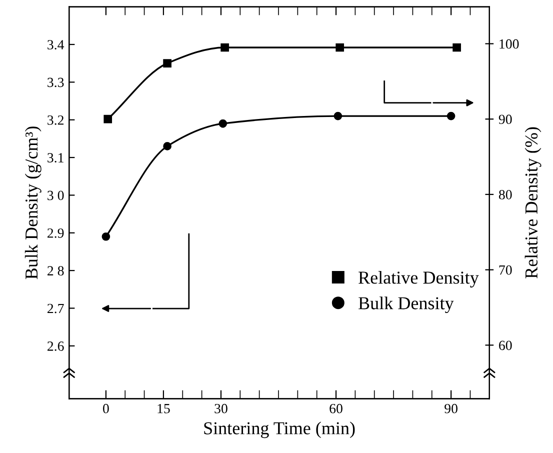 Image resolution: width=553 pixels, height=453 pixels. I want to click on x-tick-label: 60, so click(336, 409).